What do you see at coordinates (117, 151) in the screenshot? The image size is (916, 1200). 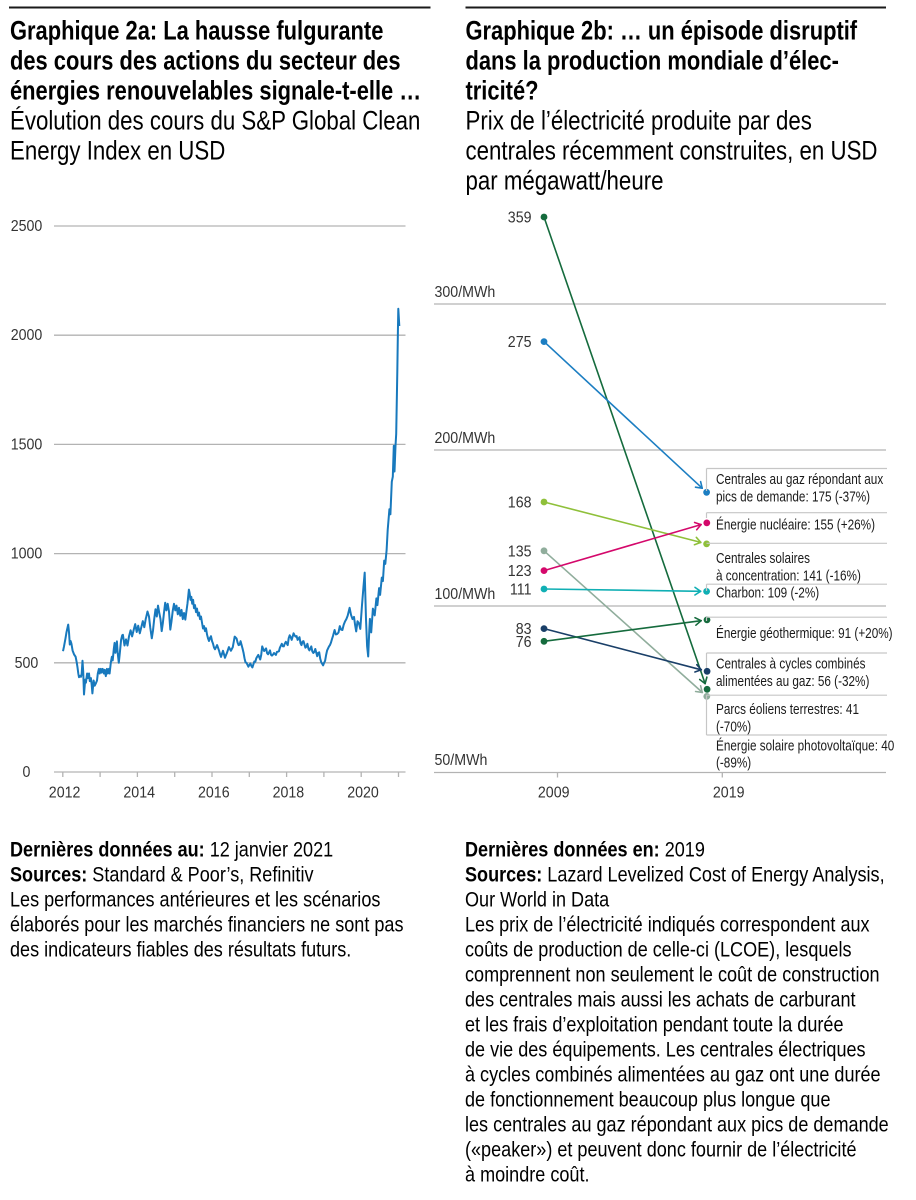 I see `svg-text: Energy Index en USD` at bounding box center [117, 151].